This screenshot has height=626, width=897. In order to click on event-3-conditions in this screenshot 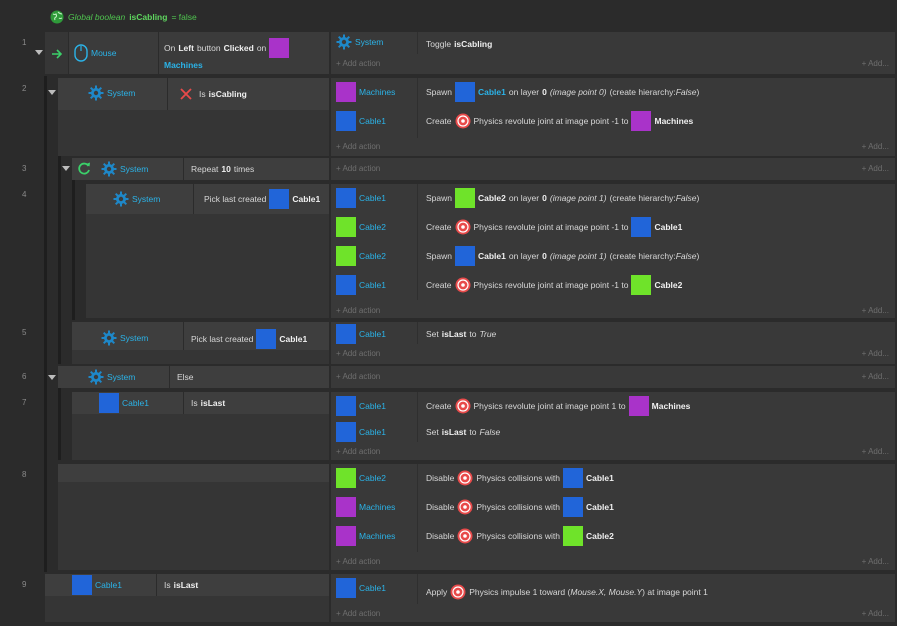, I will do `click(200, 169)`.